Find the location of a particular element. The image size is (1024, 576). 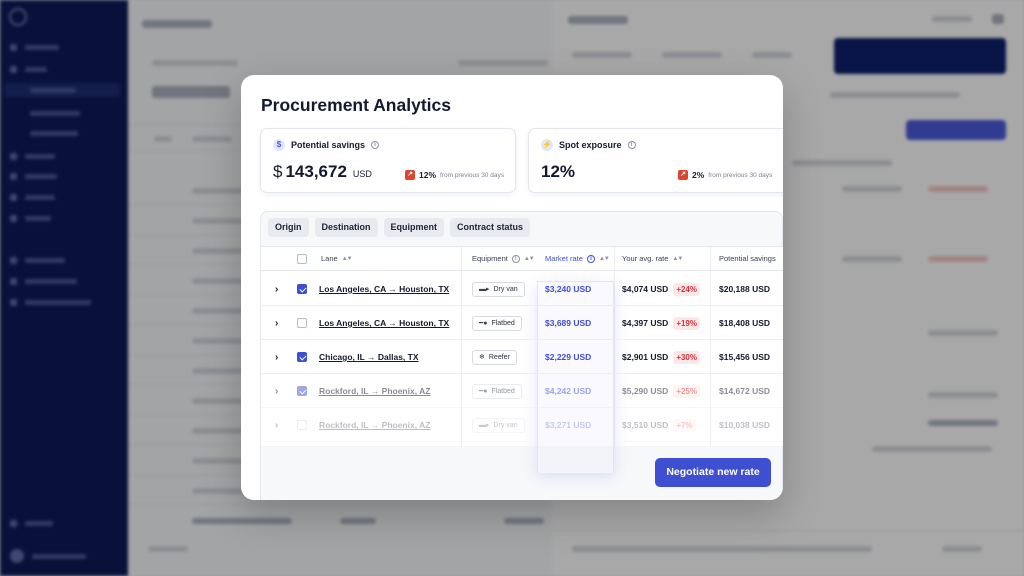

trend-indicator: ↗ 2% from previous 30 days is located at coordinates (725, 175).